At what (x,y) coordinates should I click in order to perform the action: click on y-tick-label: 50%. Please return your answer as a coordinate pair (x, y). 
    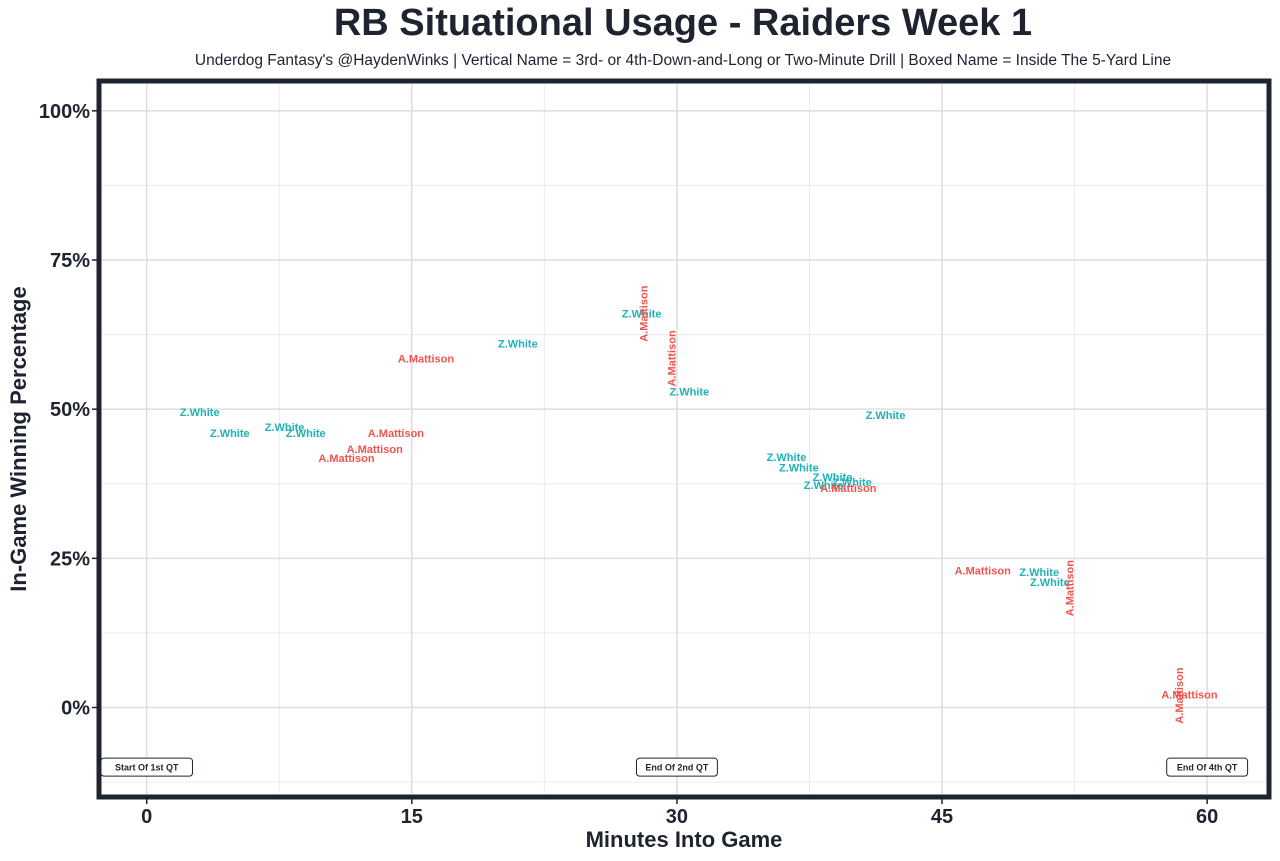
    Looking at the image, I should click on (70, 410).